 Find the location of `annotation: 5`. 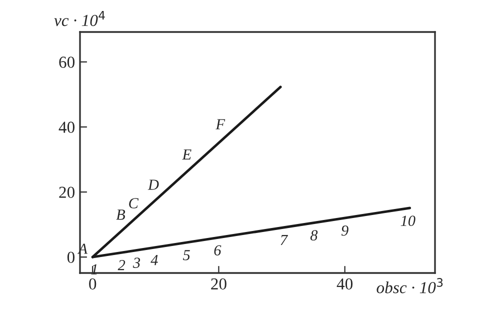

annotation: 5 is located at coordinates (186, 255).